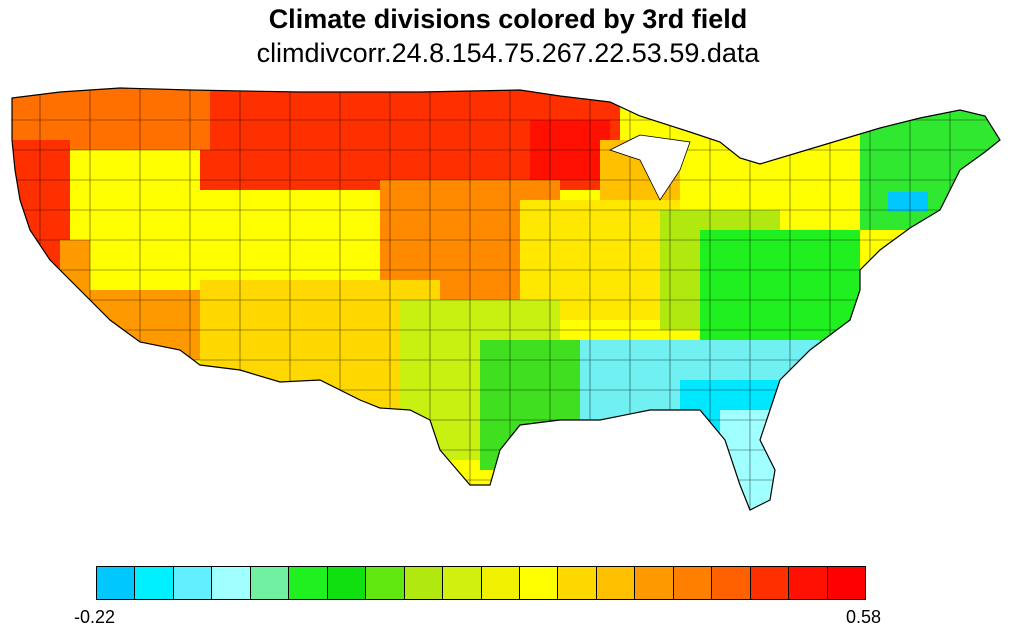 Image resolution: width=1016 pixels, height=635 pixels. What do you see at coordinates (95, 617) in the screenshot?
I see `colorbar-min-label: -0.22` at bounding box center [95, 617].